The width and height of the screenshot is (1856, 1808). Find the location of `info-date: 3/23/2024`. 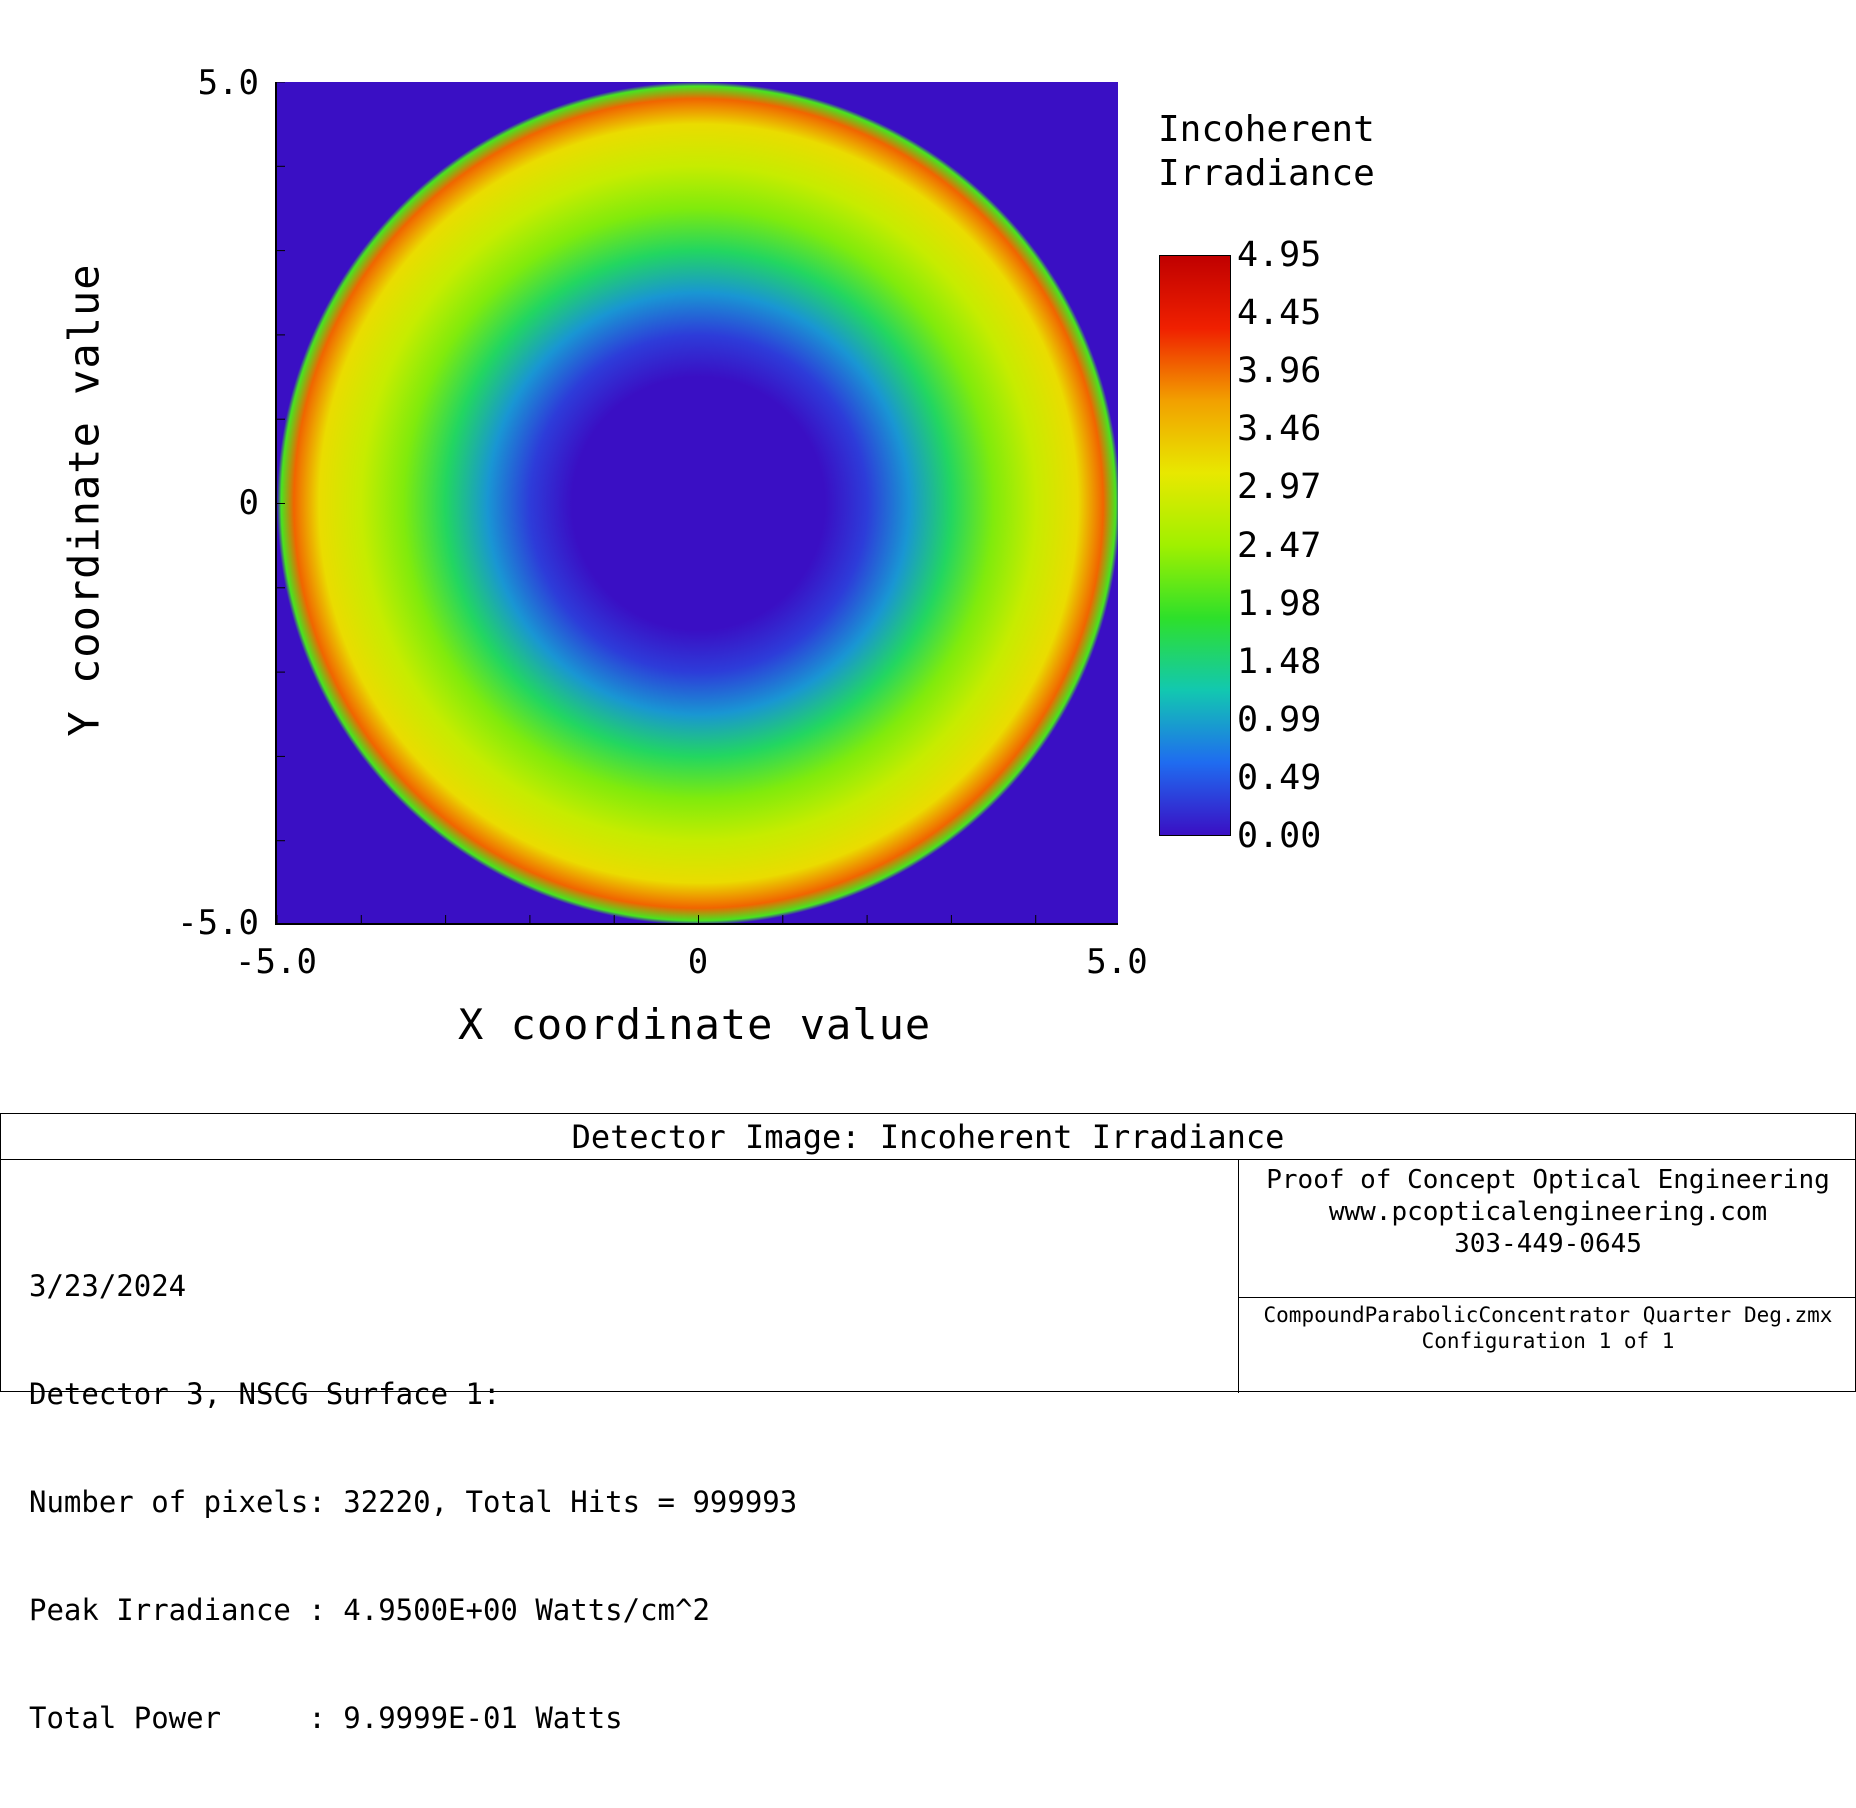

info-date: 3/23/2024 is located at coordinates (108, 1286).